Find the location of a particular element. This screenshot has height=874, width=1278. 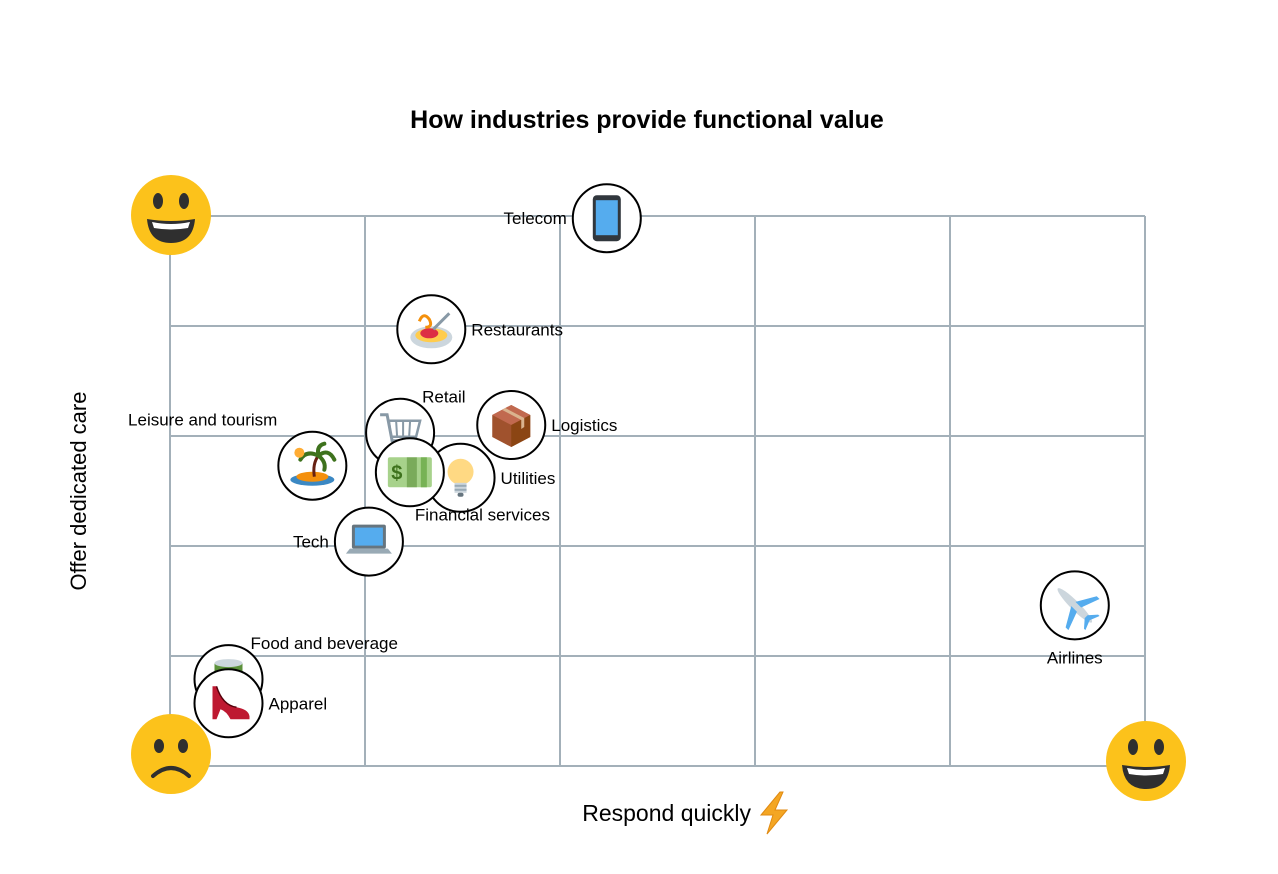

airplane-icon is located at coordinates (1078, 609).